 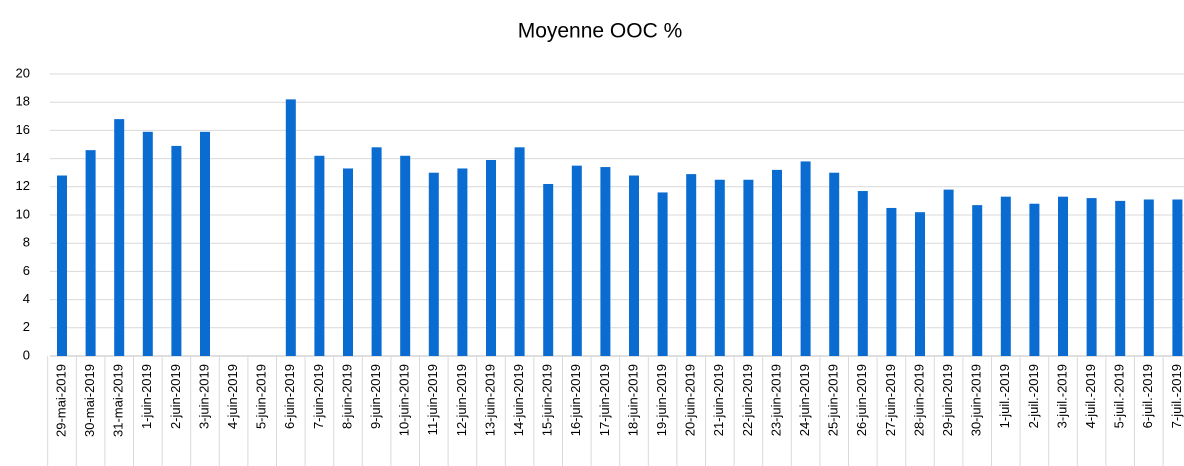 What do you see at coordinates (547, 400) in the screenshot?
I see `x-tick-label: 15-juin-2019` at bounding box center [547, 400].